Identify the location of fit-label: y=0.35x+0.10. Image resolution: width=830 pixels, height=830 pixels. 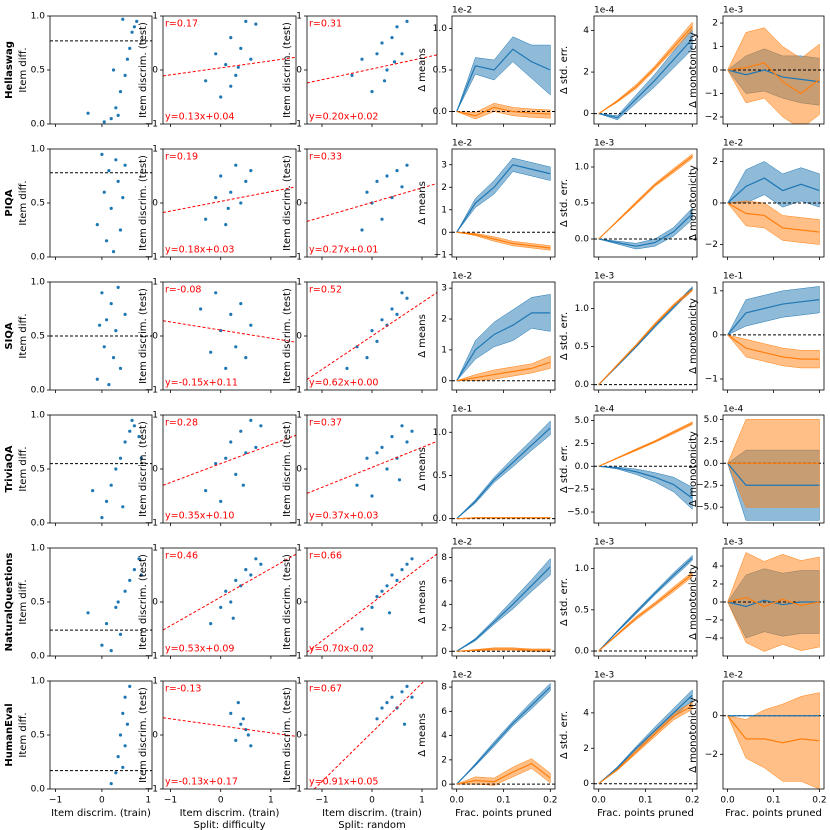
(199, 516).